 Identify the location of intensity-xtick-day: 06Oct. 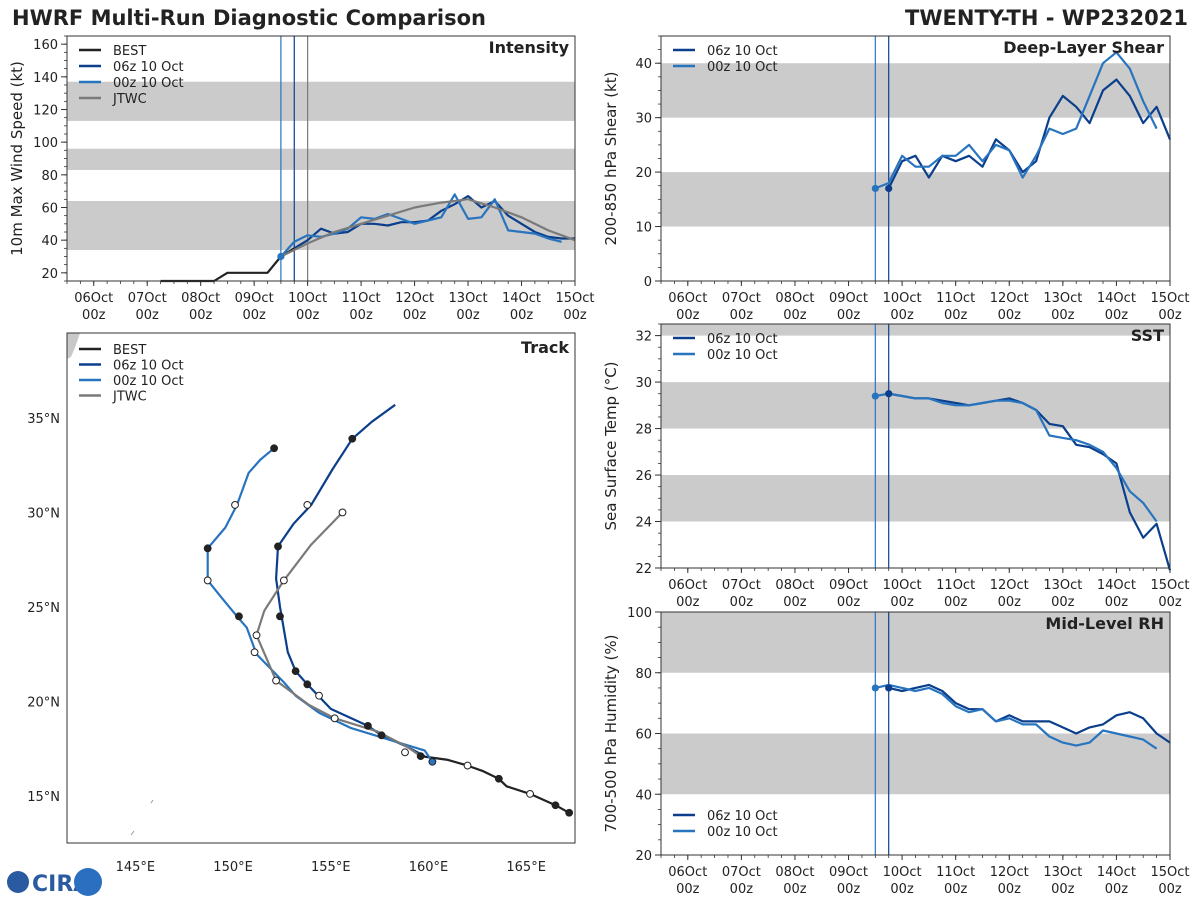
(93, 298).